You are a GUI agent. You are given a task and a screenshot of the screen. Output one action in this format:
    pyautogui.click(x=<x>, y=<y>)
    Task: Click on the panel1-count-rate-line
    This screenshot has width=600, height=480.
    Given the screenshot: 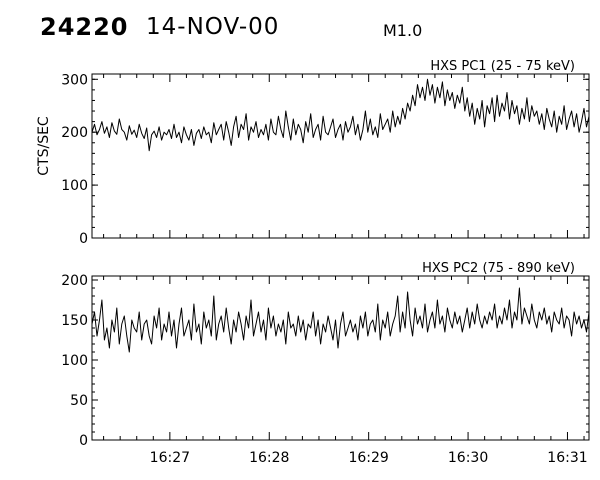 What is the action you would take?
    pyautogui.click(x=340, y=115)
    